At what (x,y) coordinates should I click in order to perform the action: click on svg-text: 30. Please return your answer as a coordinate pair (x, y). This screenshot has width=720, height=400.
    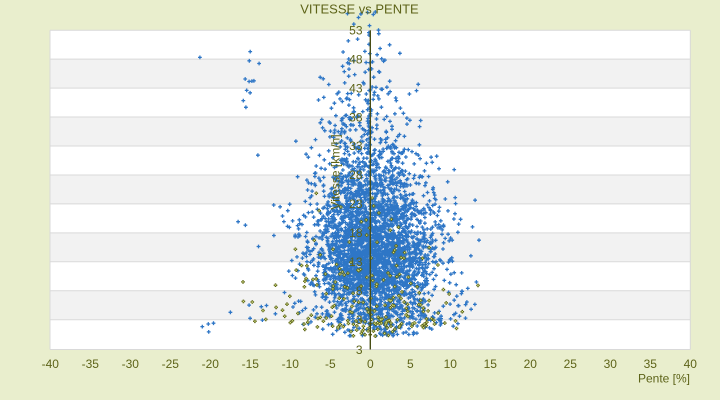
    Looking at the image, I should click on (611, 364).